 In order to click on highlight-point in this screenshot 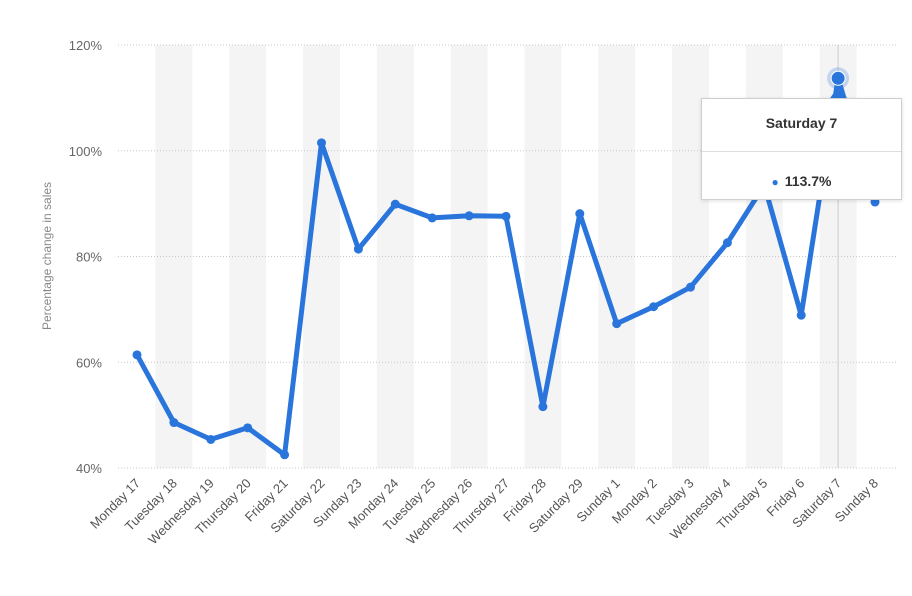, I will do `click(838, 78)`.